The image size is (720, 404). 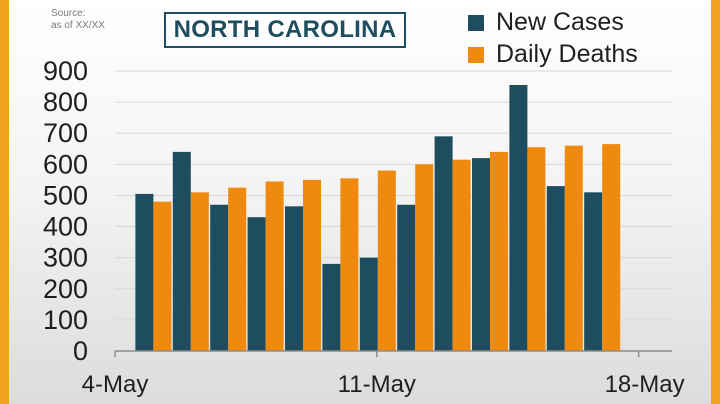 I want to click on source-line-1: Source:, so click(x=68, y=13).